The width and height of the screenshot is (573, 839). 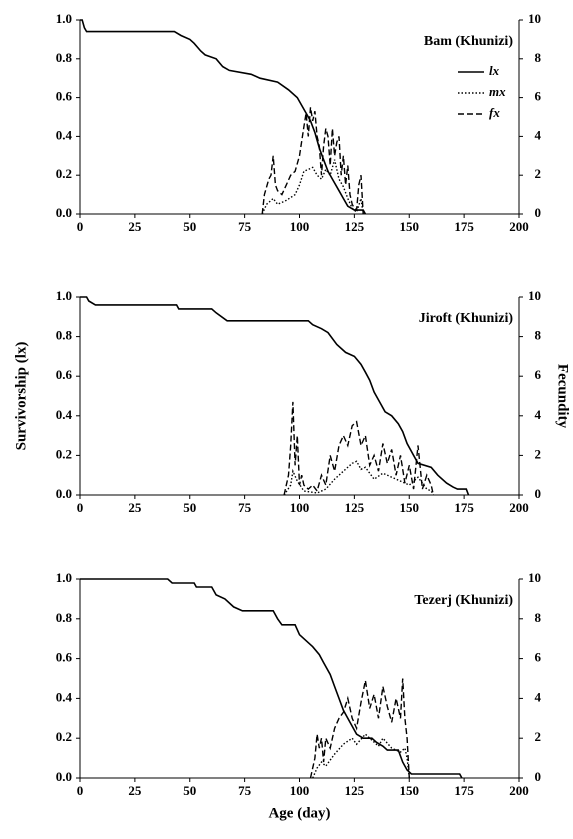 What do you see at coordinates (494, 70) in the screenshot?
I see `legend-label: lx` at bounding box center [494, 70].